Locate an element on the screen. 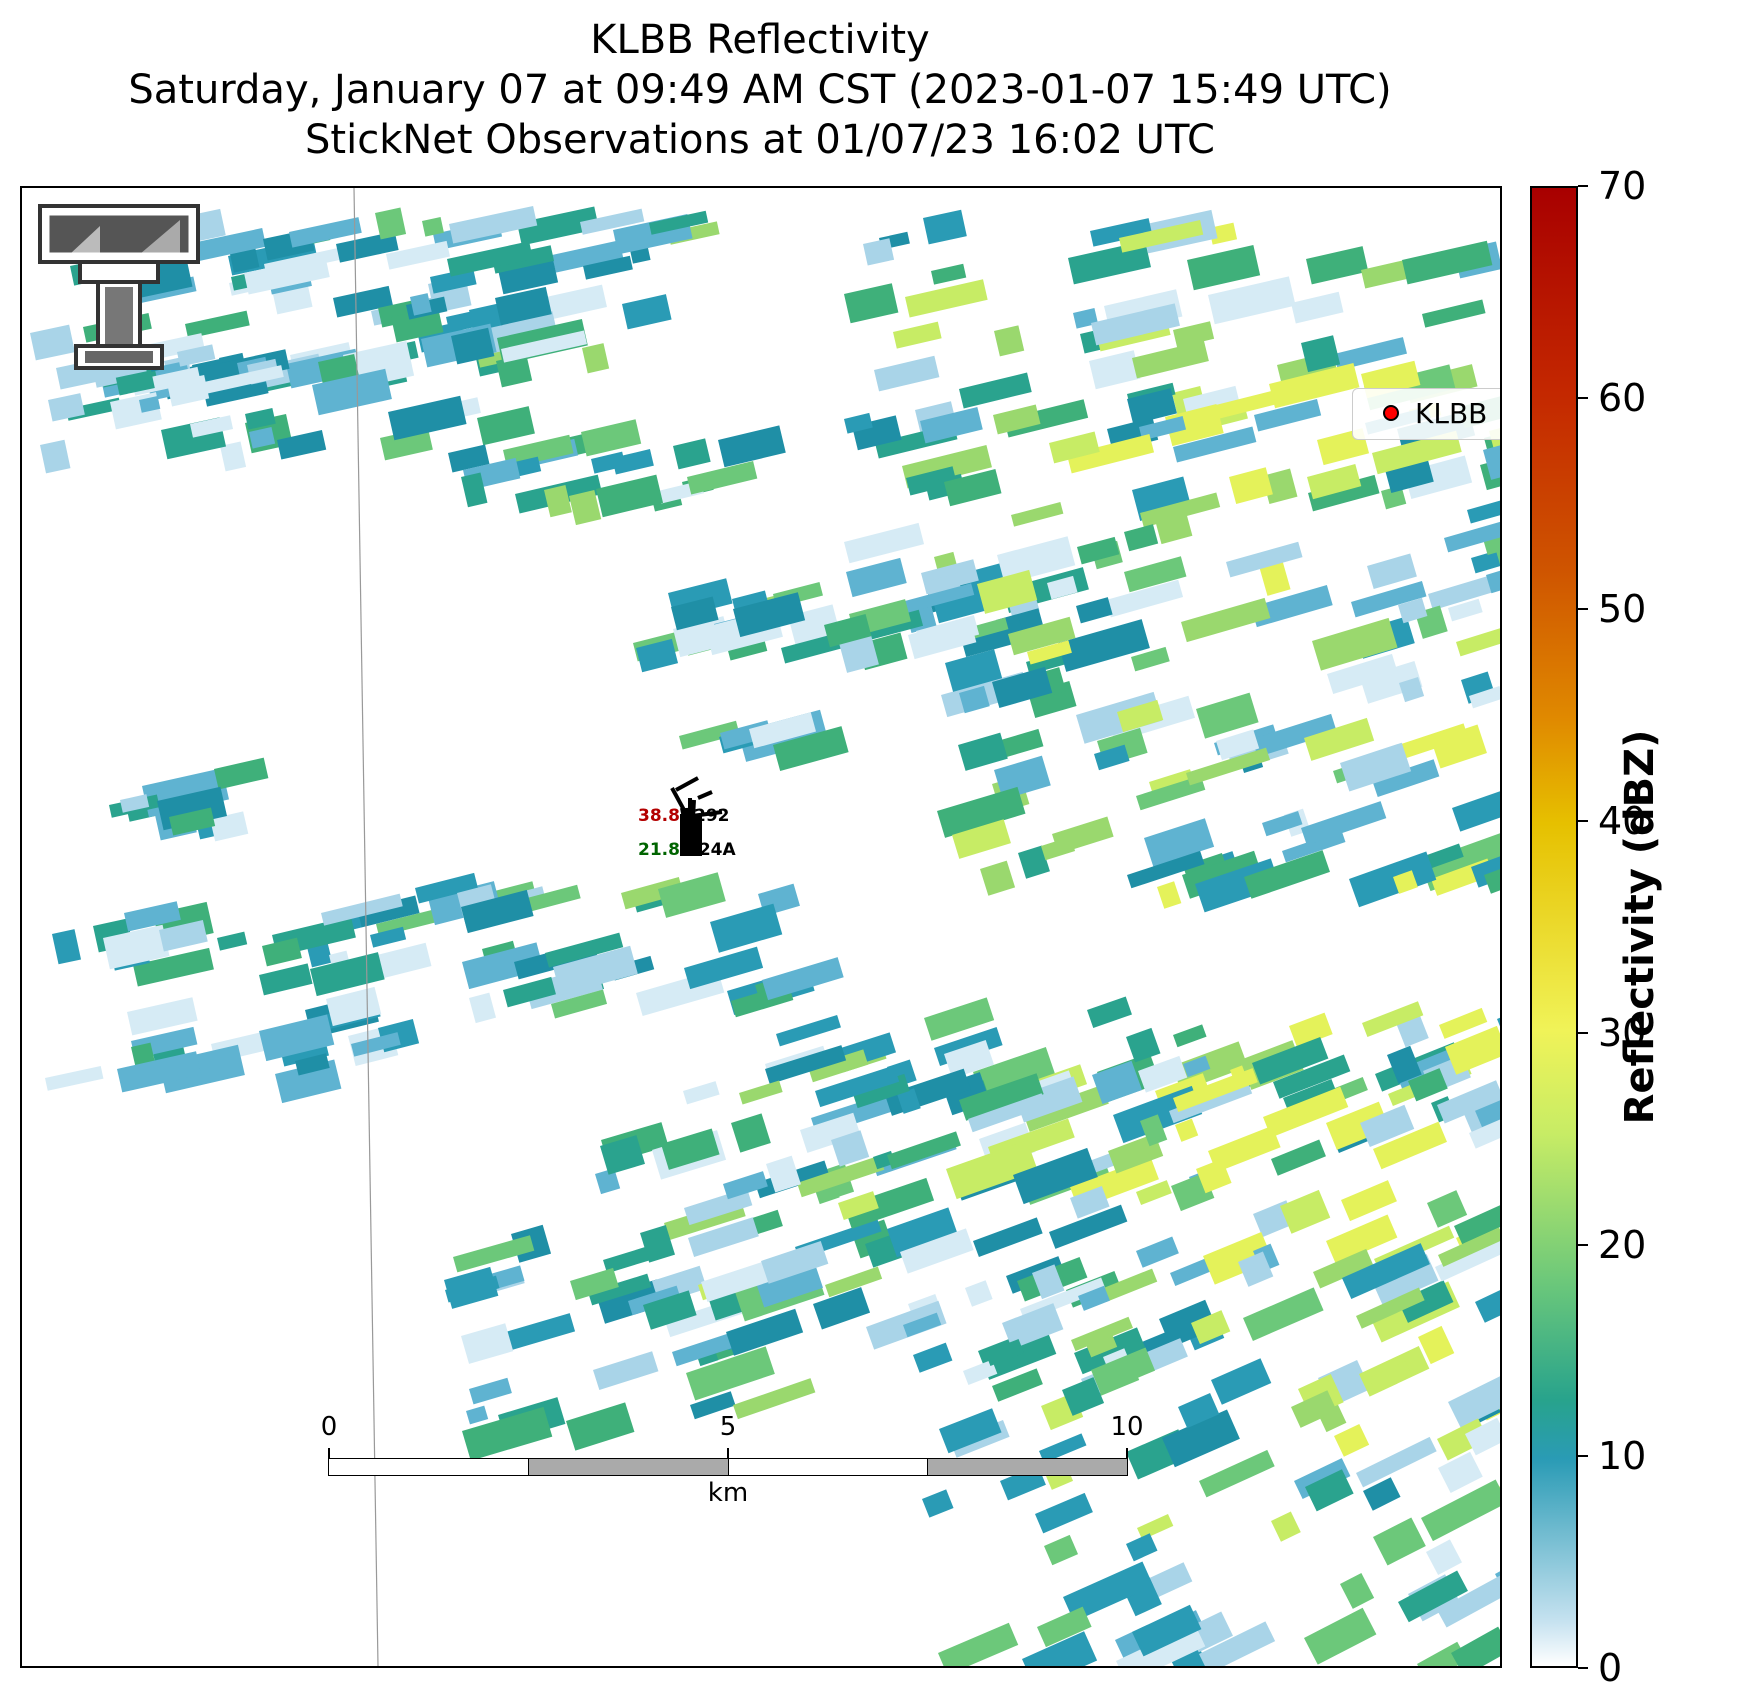 This screenshot has height=1705, width=1738. sticknet-station-marker is located at coordinates (696, 816).